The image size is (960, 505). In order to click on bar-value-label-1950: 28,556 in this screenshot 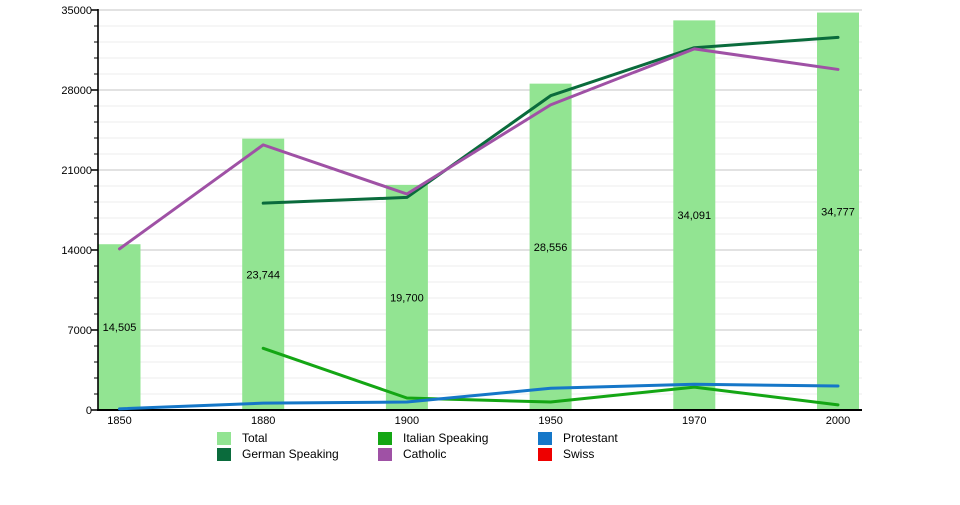, I will do `click(551, 248)`.